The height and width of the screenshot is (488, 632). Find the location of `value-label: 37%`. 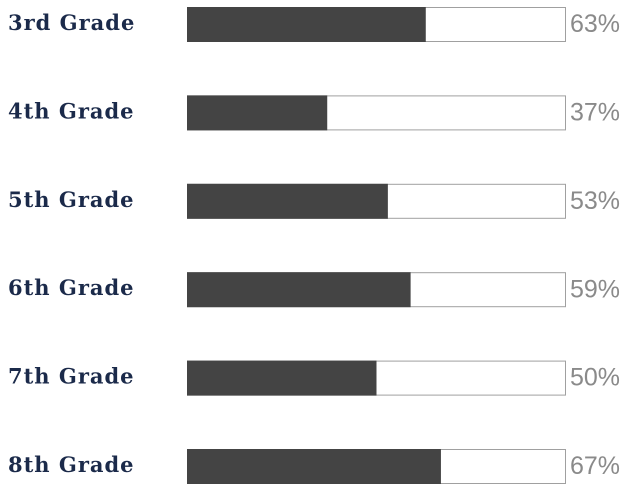

value-label: 37% is located at coordinates (595, 113).